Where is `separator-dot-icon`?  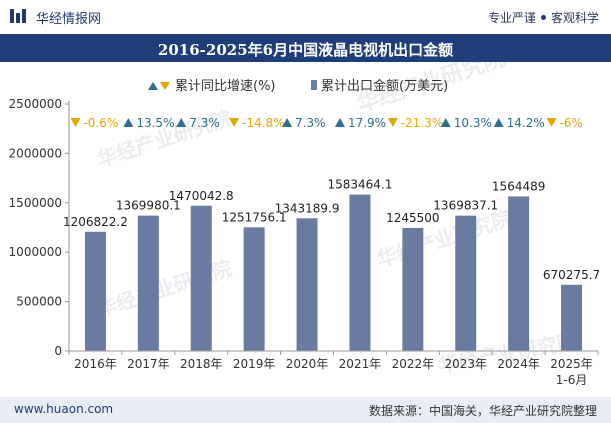
separator-dot-icon is located at coordinates (543, 17).